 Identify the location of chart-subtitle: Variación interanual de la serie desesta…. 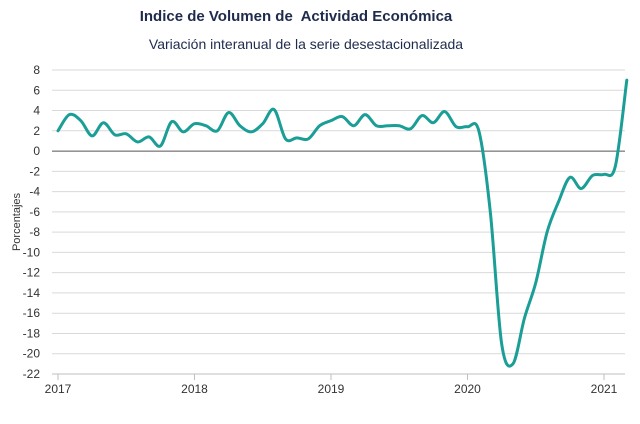
(306, 44).